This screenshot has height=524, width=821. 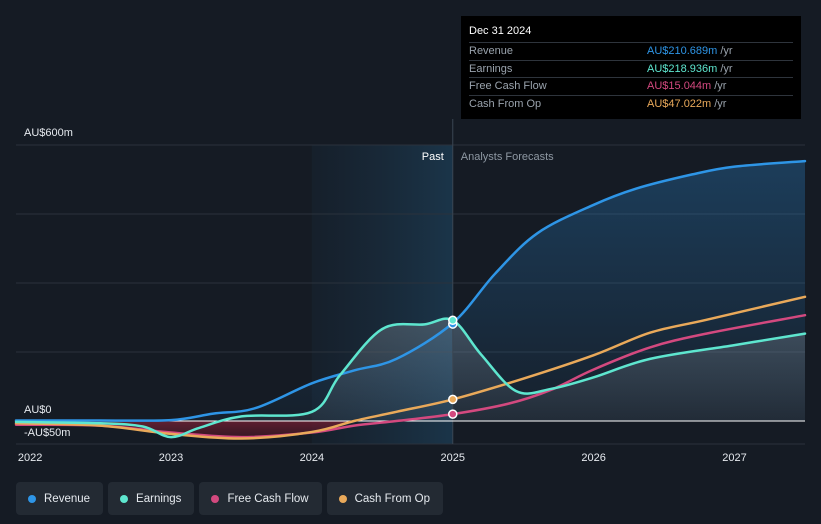 What do you see at coordinates (500, 31) in the screenshot?
I see `tooltip-date: Dec 31 2024` at bounding box center [500, 31].